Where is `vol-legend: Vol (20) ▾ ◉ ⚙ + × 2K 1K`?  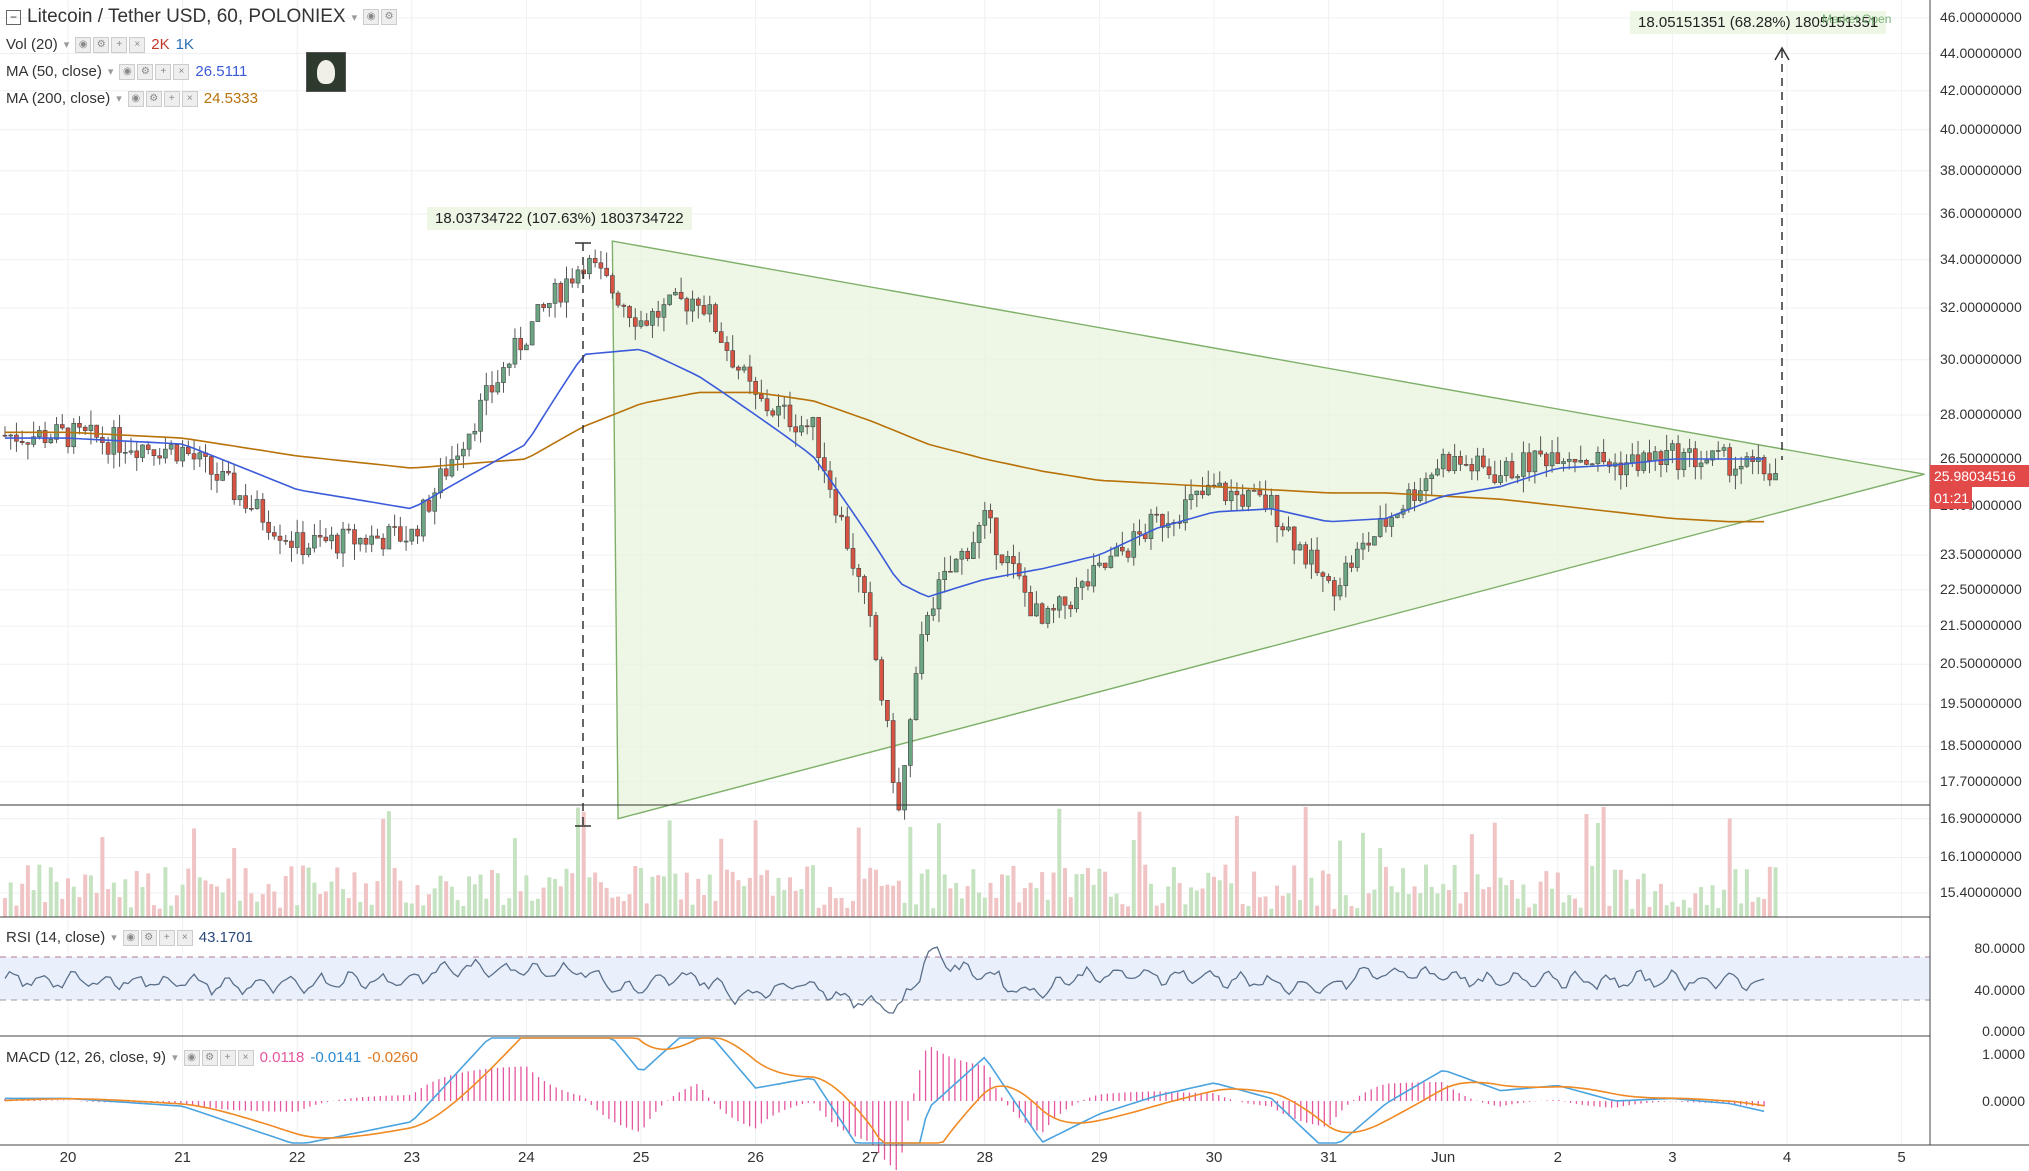
vol-legend: Vol (20) ▾ ◉ ⚙ + × 2K 1K is located at coordinates (100, 44).